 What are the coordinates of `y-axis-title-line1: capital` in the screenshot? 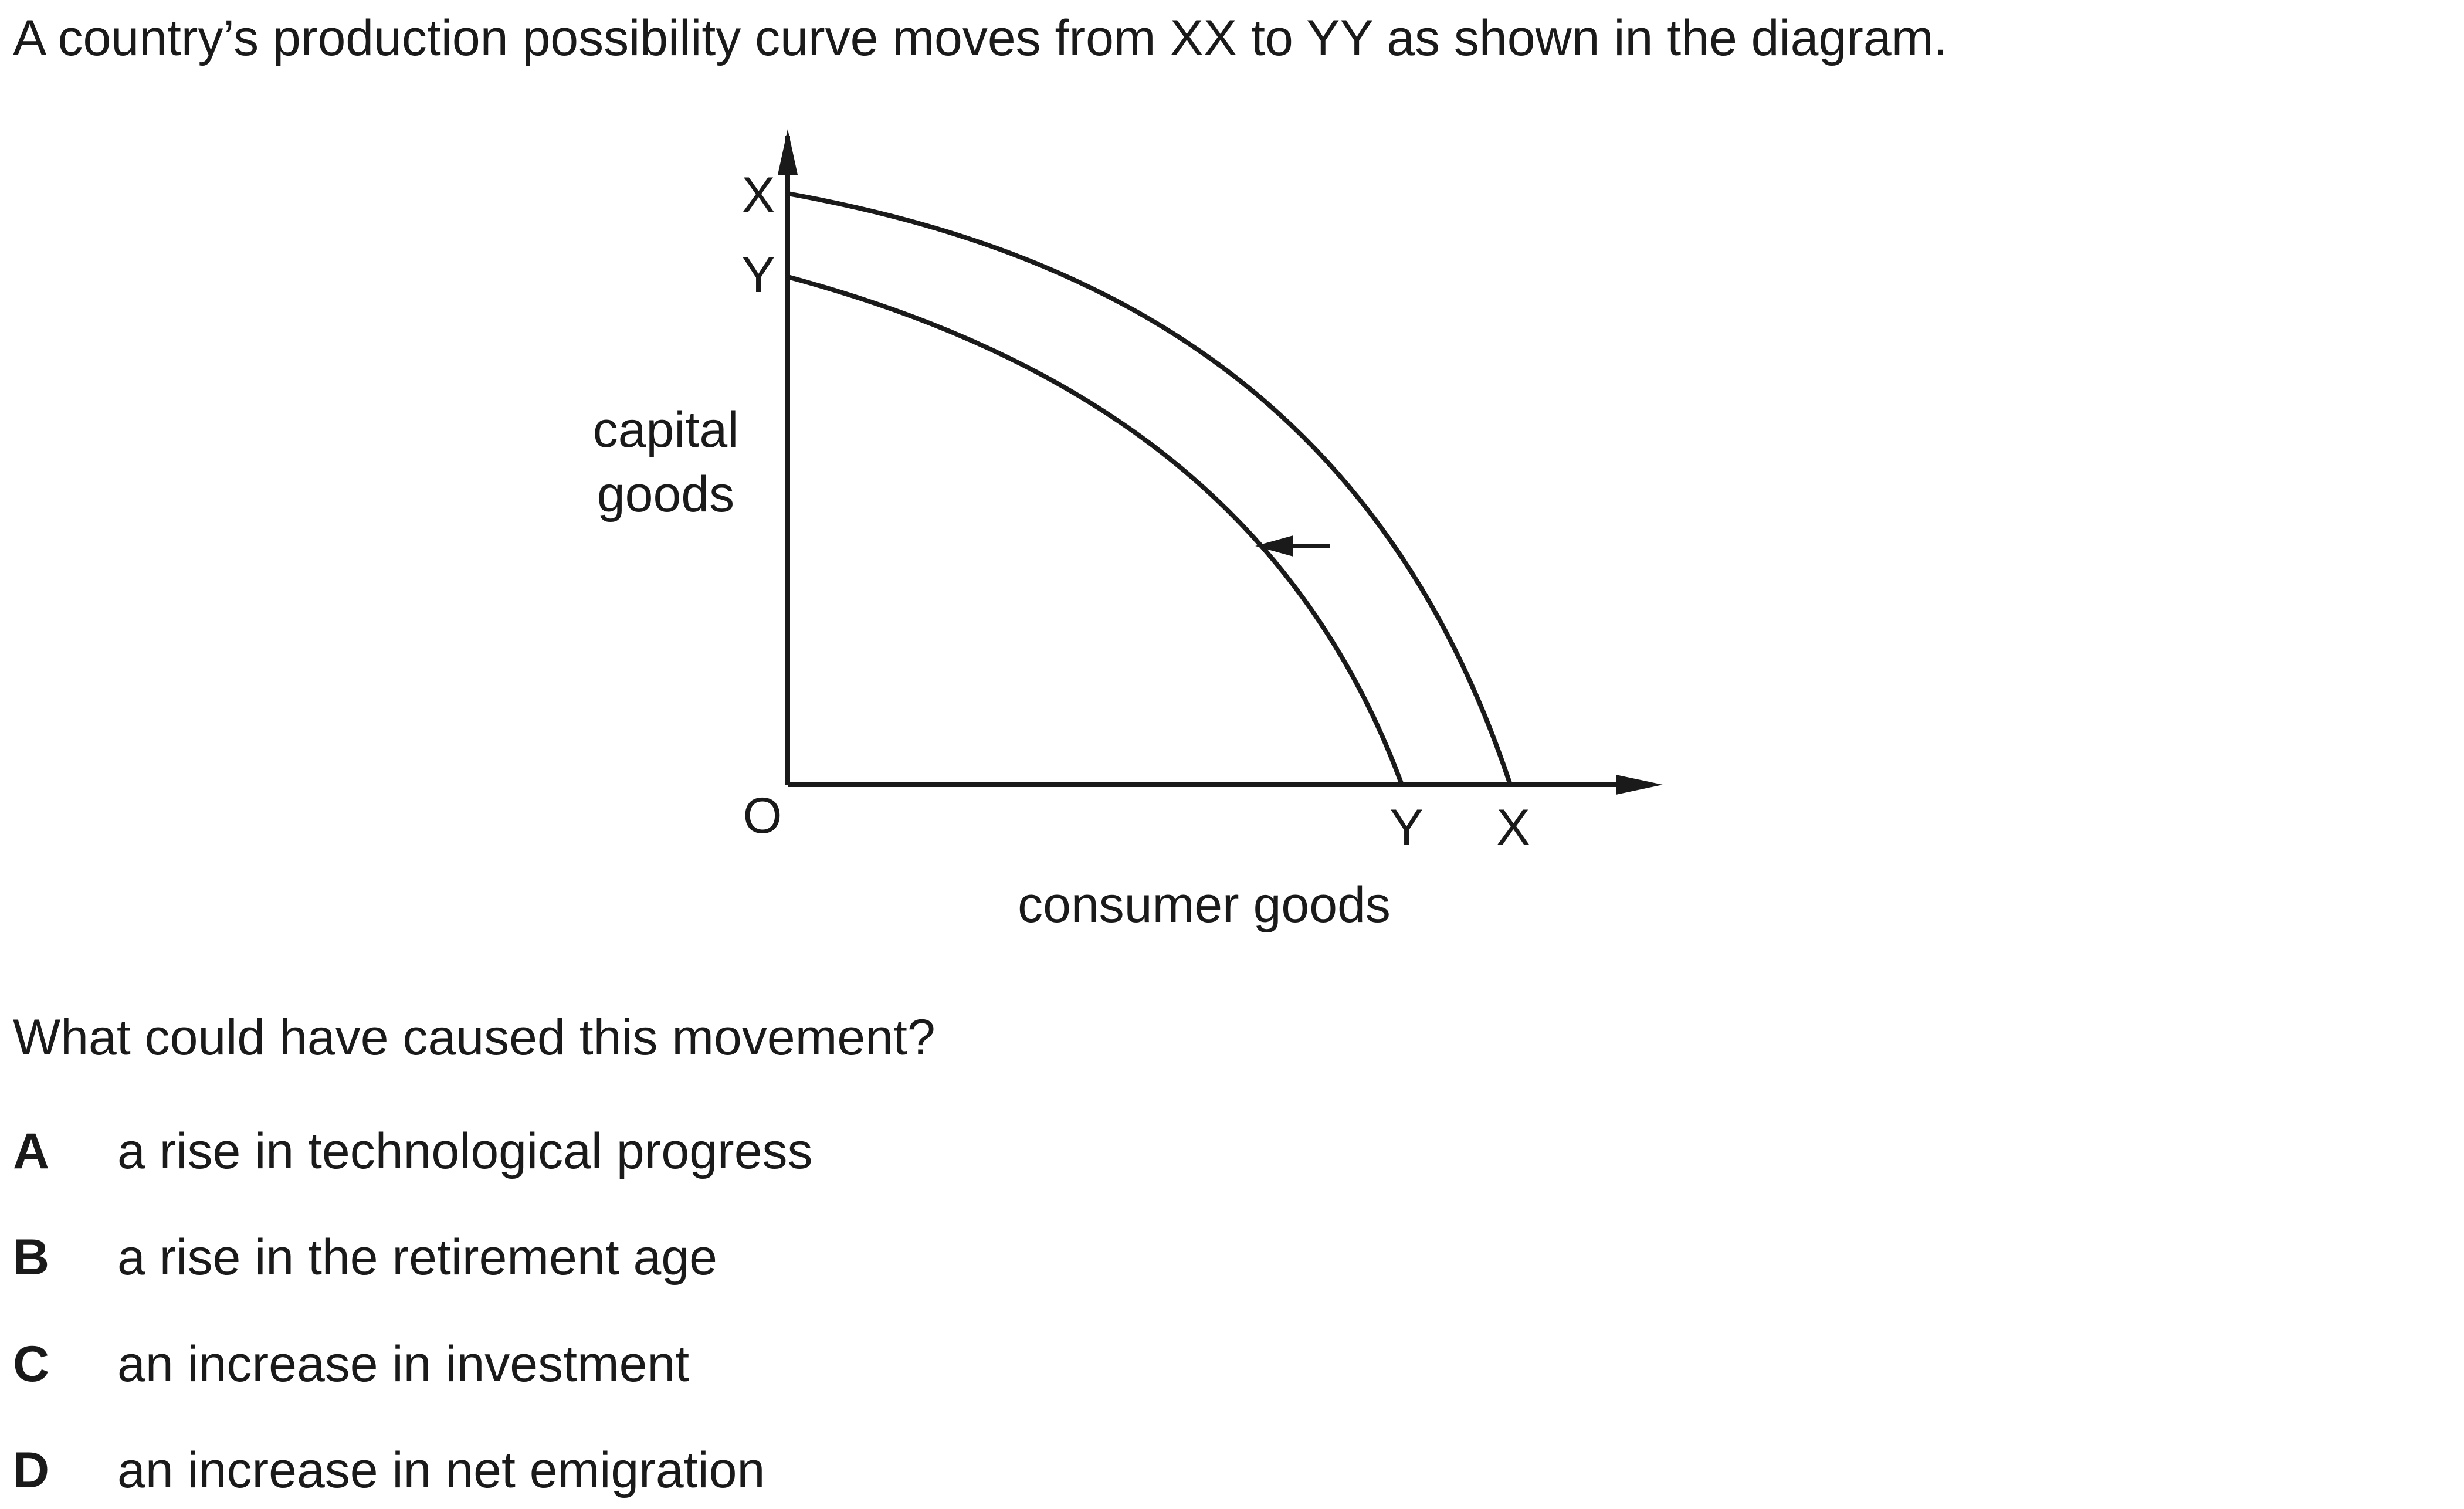 It's located at (666, 430).